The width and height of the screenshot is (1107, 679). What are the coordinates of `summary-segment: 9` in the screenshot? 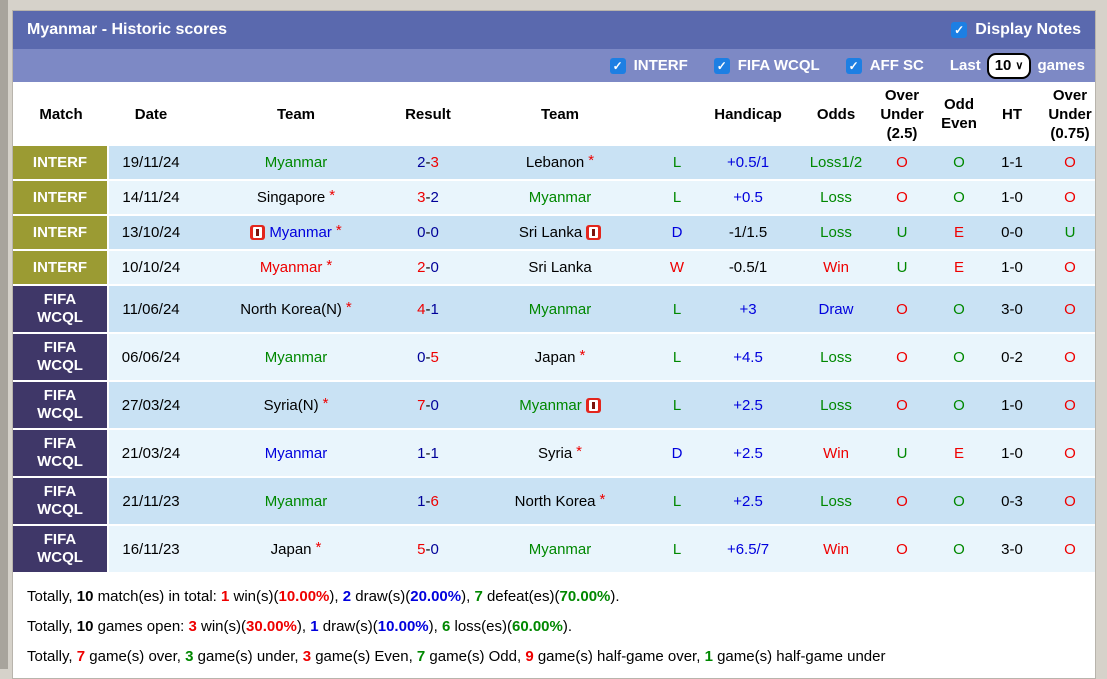 It's located at (529, 656).